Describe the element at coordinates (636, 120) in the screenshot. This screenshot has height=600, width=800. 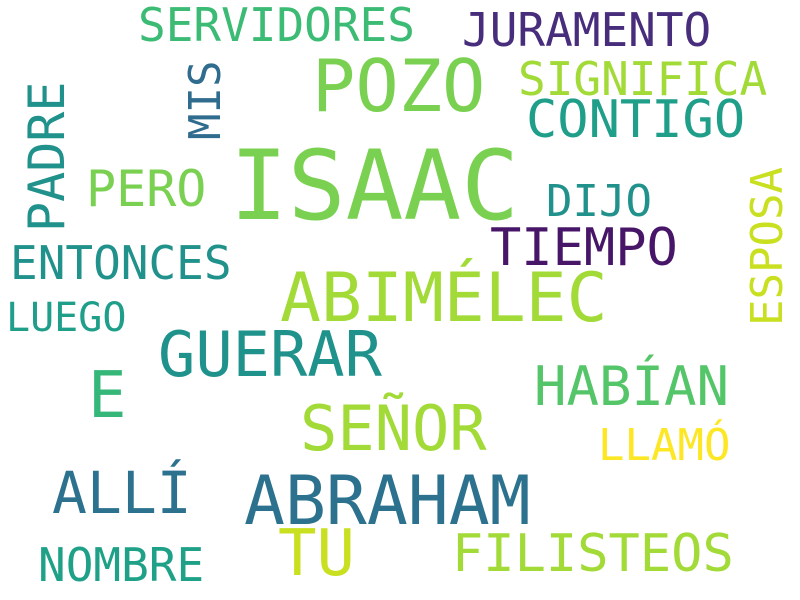
I see `word-contigo: CONTIGO` at that location.